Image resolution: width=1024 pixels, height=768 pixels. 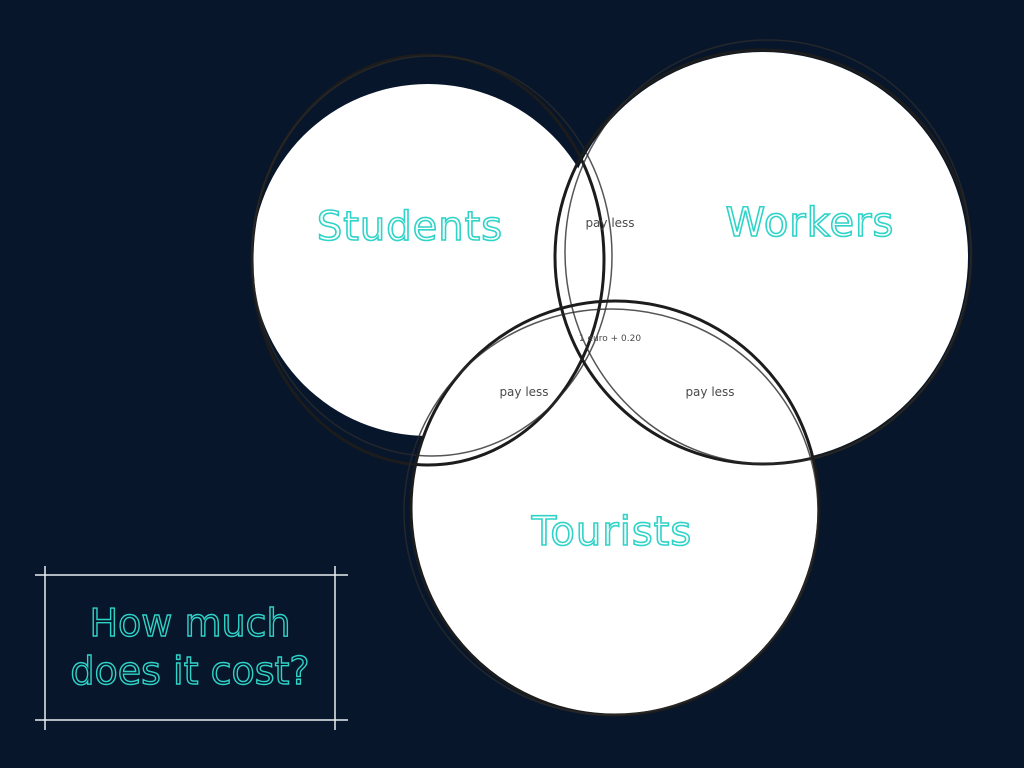 I want to click on workers-tourists-region-label: pay less, so click(x=709, y=392).